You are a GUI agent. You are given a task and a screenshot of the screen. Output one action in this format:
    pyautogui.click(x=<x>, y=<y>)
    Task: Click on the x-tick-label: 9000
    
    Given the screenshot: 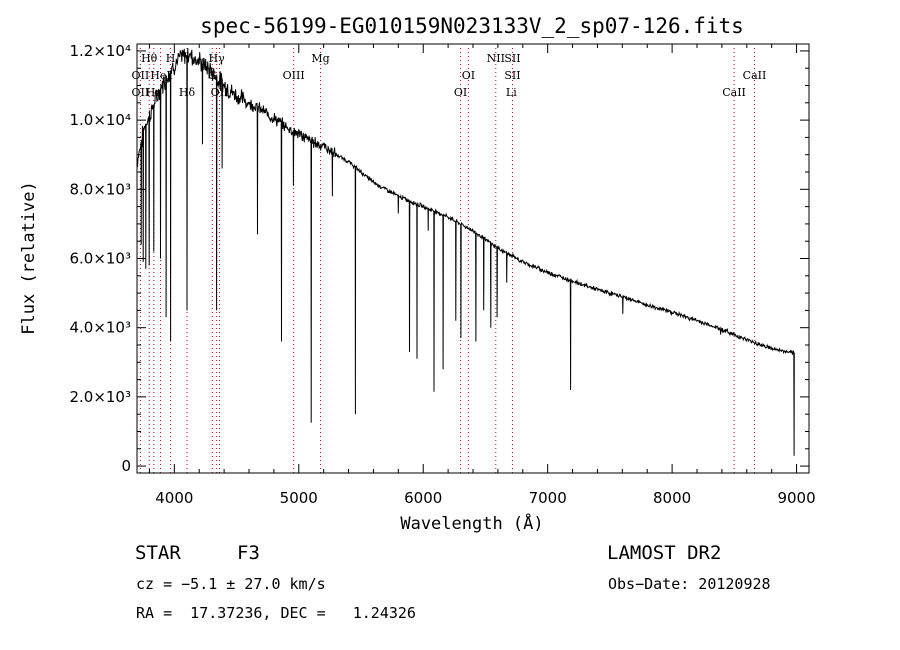 What is the action you would take?
    pyautogui.click(x=796, y=498)
    